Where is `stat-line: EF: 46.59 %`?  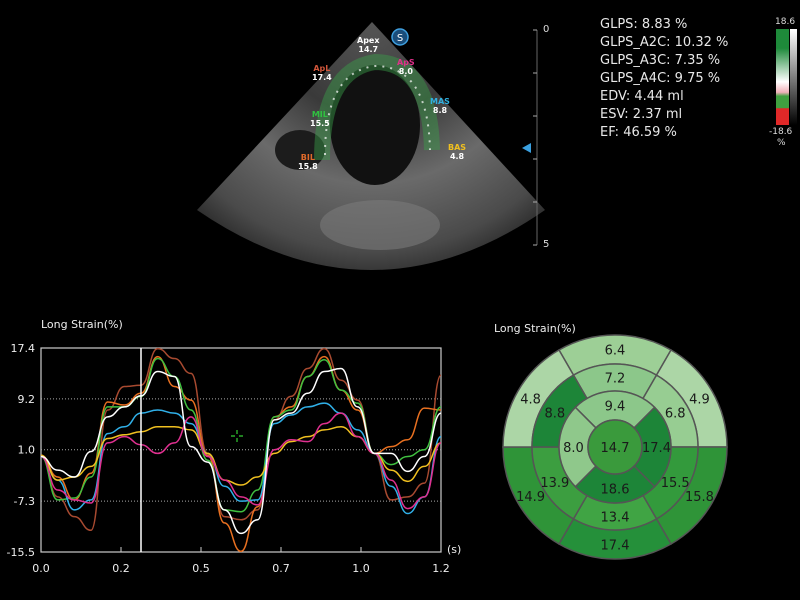
stat-line: EF: 46.59 % is located at coordinates (638, 132).